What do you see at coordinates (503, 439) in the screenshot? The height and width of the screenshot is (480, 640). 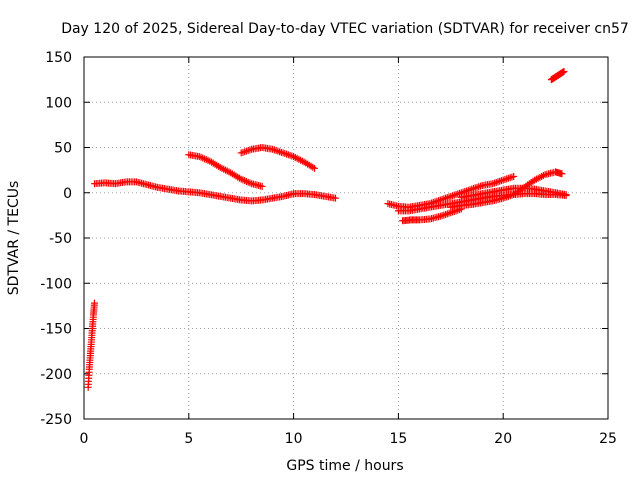 I see `x-tick-label: 20` at bounding box center [503, 439].